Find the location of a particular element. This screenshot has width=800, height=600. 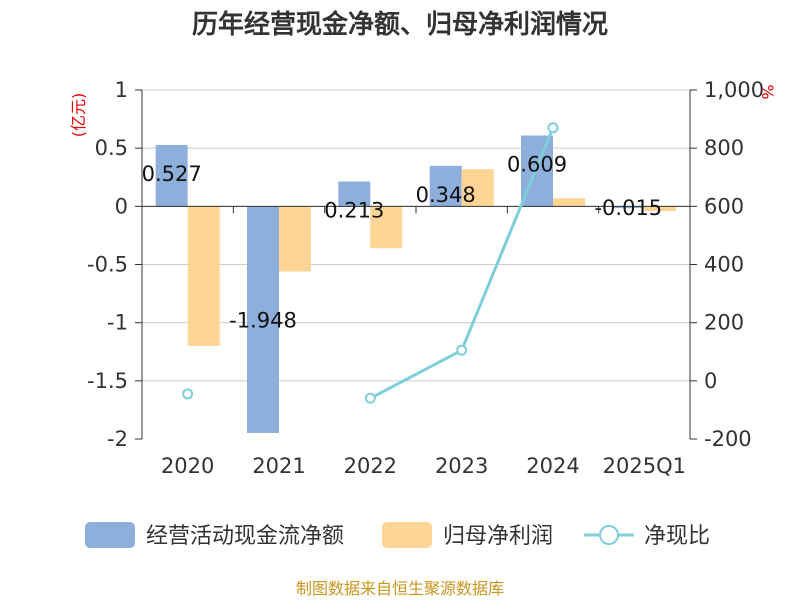

left-axis-tick-label: -0.5 is located at coordinates (107, 265).